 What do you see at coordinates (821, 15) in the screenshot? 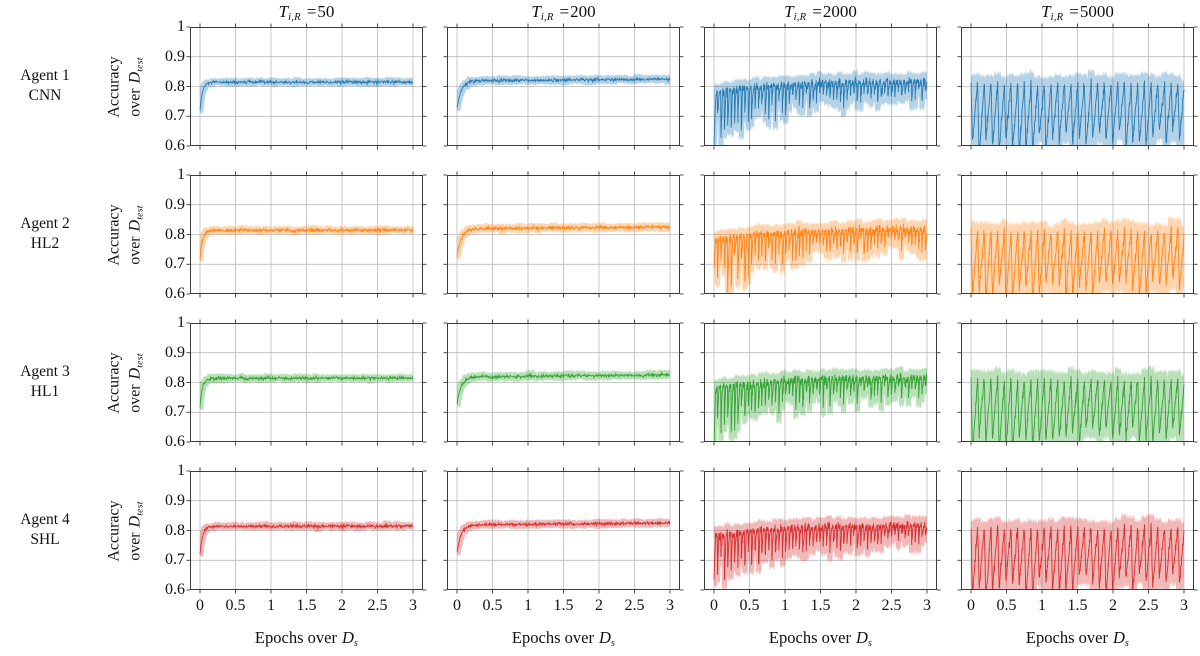
I see `column-title-2000: Ti,R =2000` at bounding box center [821, 15].